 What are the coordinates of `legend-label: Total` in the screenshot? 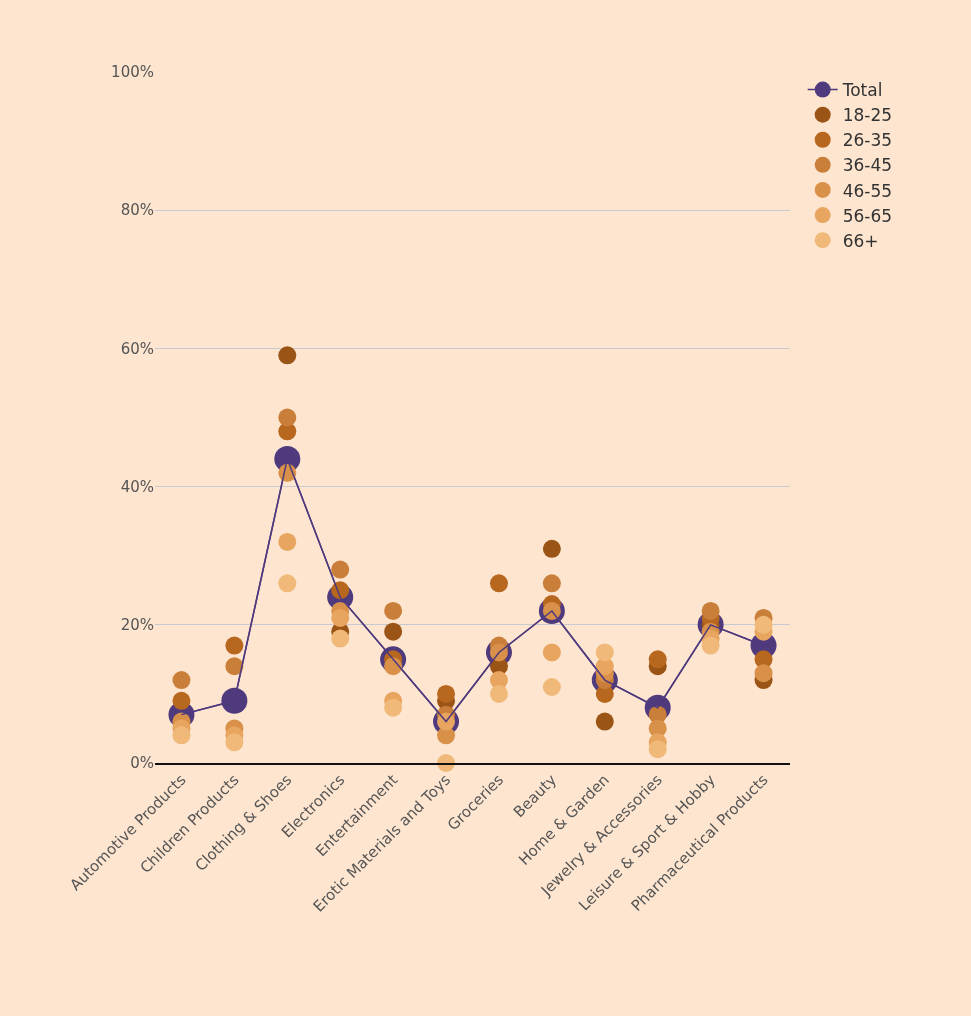 It's located at (862, 90).